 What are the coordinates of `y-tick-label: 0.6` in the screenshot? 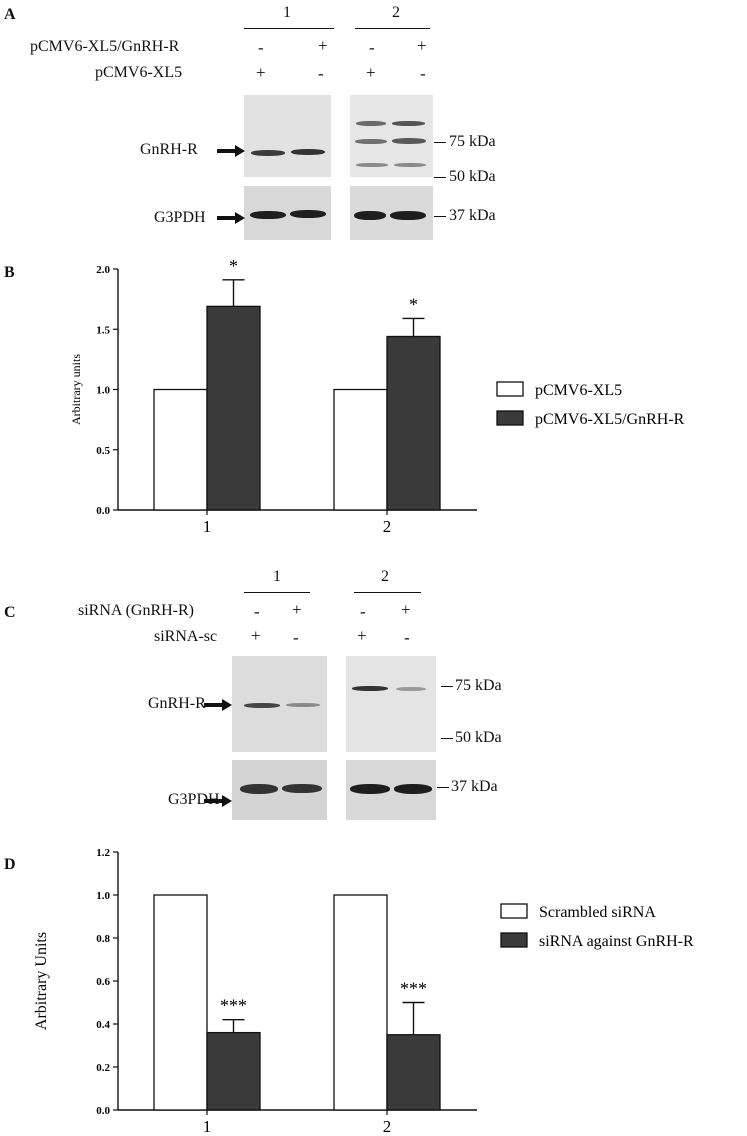 It's located at (103, 982).